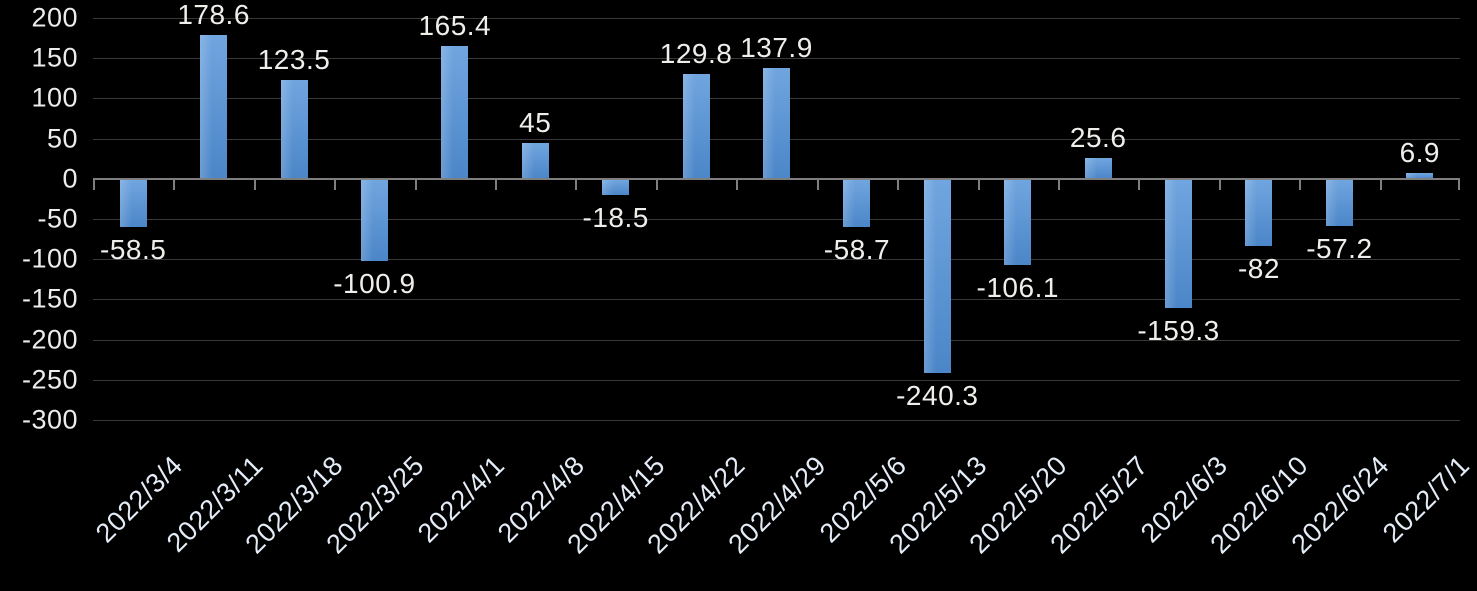  What do you see at coordinates (70, 178) in the screenshot?
I see `y-tick-label: 0` at bounding box center [70, 178].